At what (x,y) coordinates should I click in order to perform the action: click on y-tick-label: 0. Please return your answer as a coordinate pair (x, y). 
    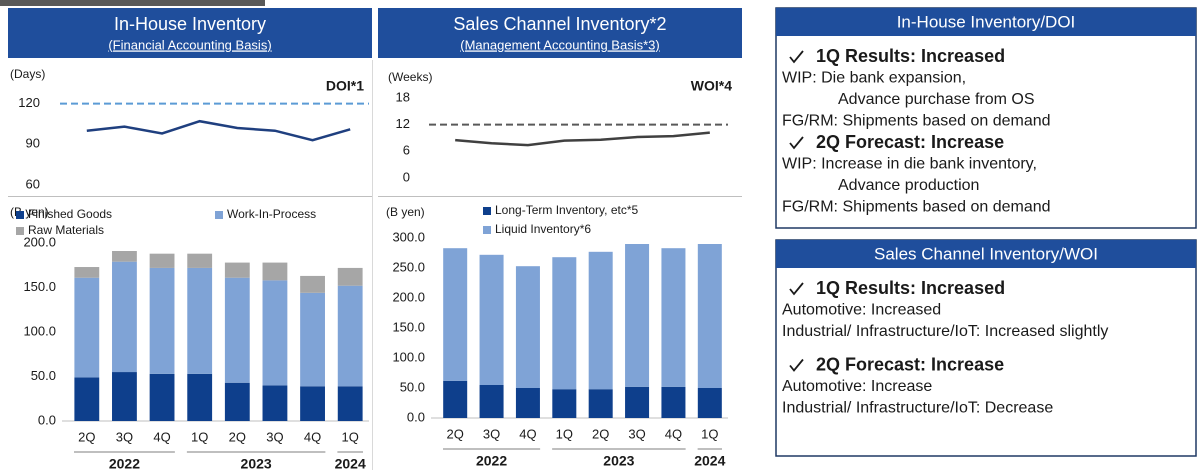
    Looking at the image, I should click on (406, 176).